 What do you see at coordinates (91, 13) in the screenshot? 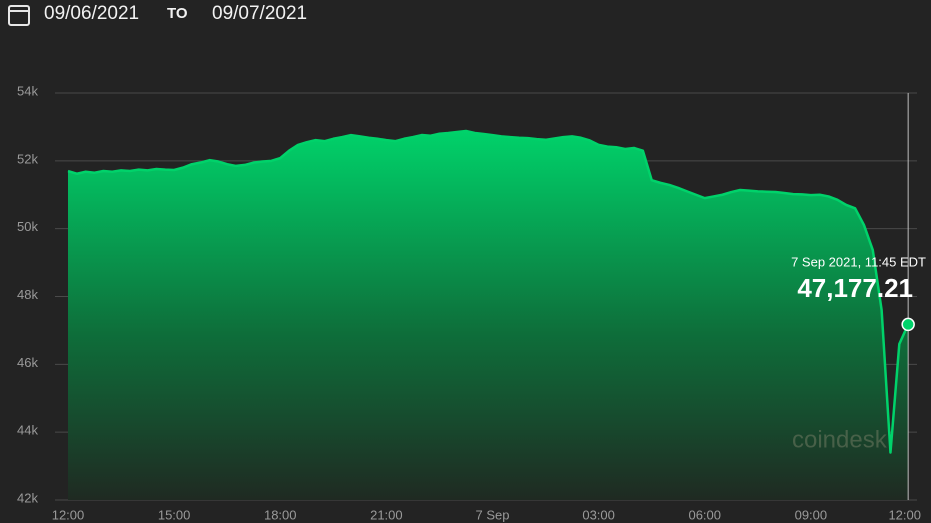
I see `date-from: 09/06/2021` at bounding box center [91, 13].